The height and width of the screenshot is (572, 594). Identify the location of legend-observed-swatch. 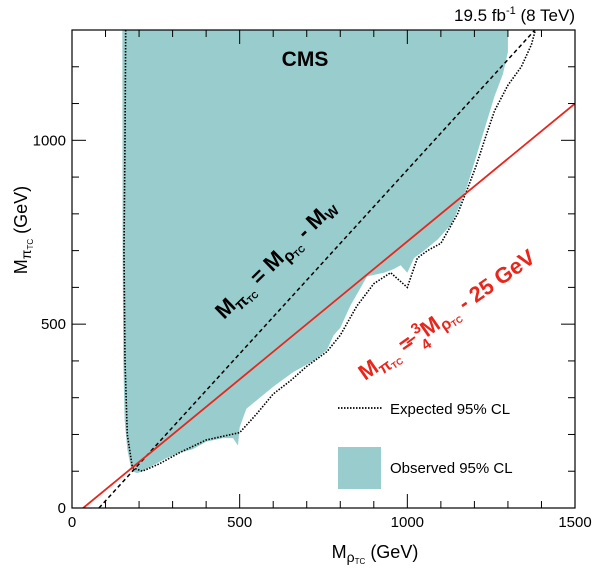
(359, 468).